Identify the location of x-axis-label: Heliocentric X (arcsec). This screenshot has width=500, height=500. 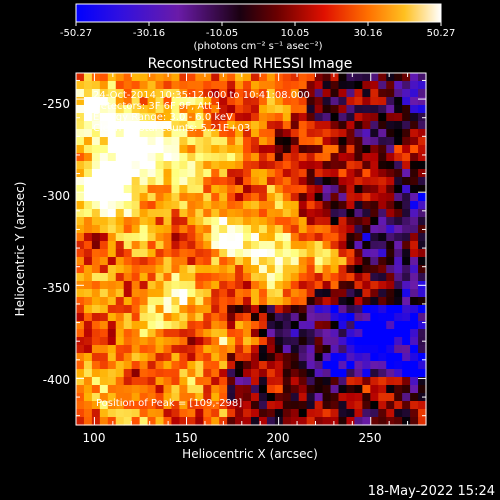
(250, 454).